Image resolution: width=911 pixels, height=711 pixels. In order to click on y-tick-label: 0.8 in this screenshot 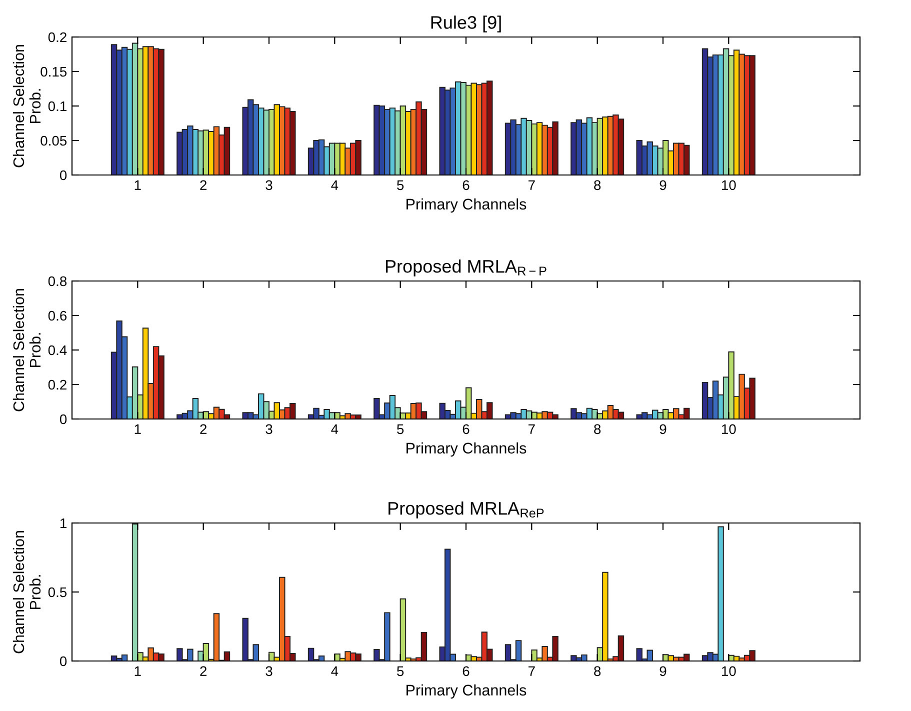, I will do `click(57, 281)`.